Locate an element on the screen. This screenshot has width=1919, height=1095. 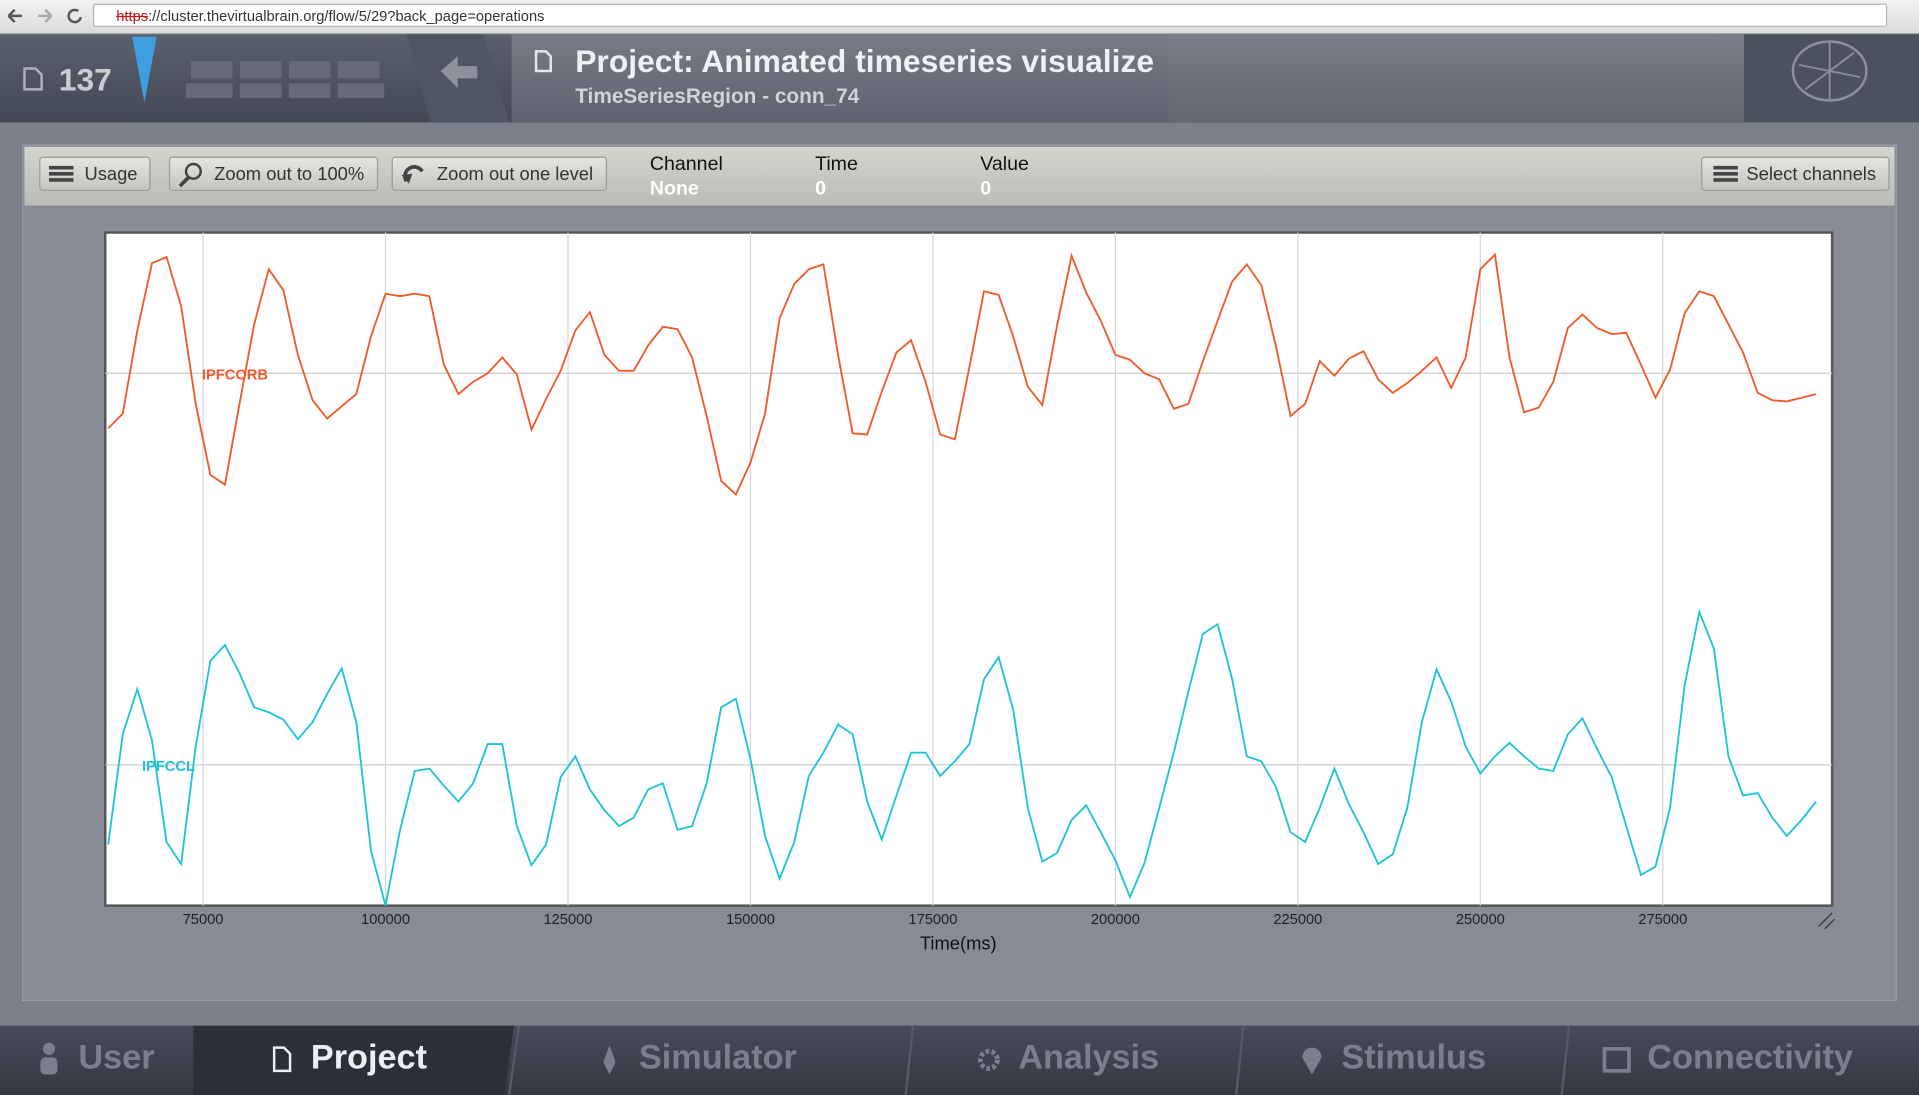
doc-icon is located at coordinates (543, 61).